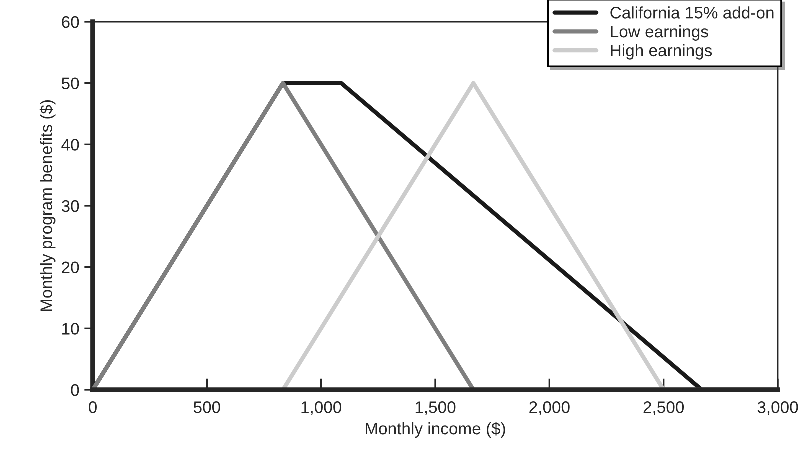  I want to click on y-axis-title: Monthly program benefits ($), so click(48, 206).